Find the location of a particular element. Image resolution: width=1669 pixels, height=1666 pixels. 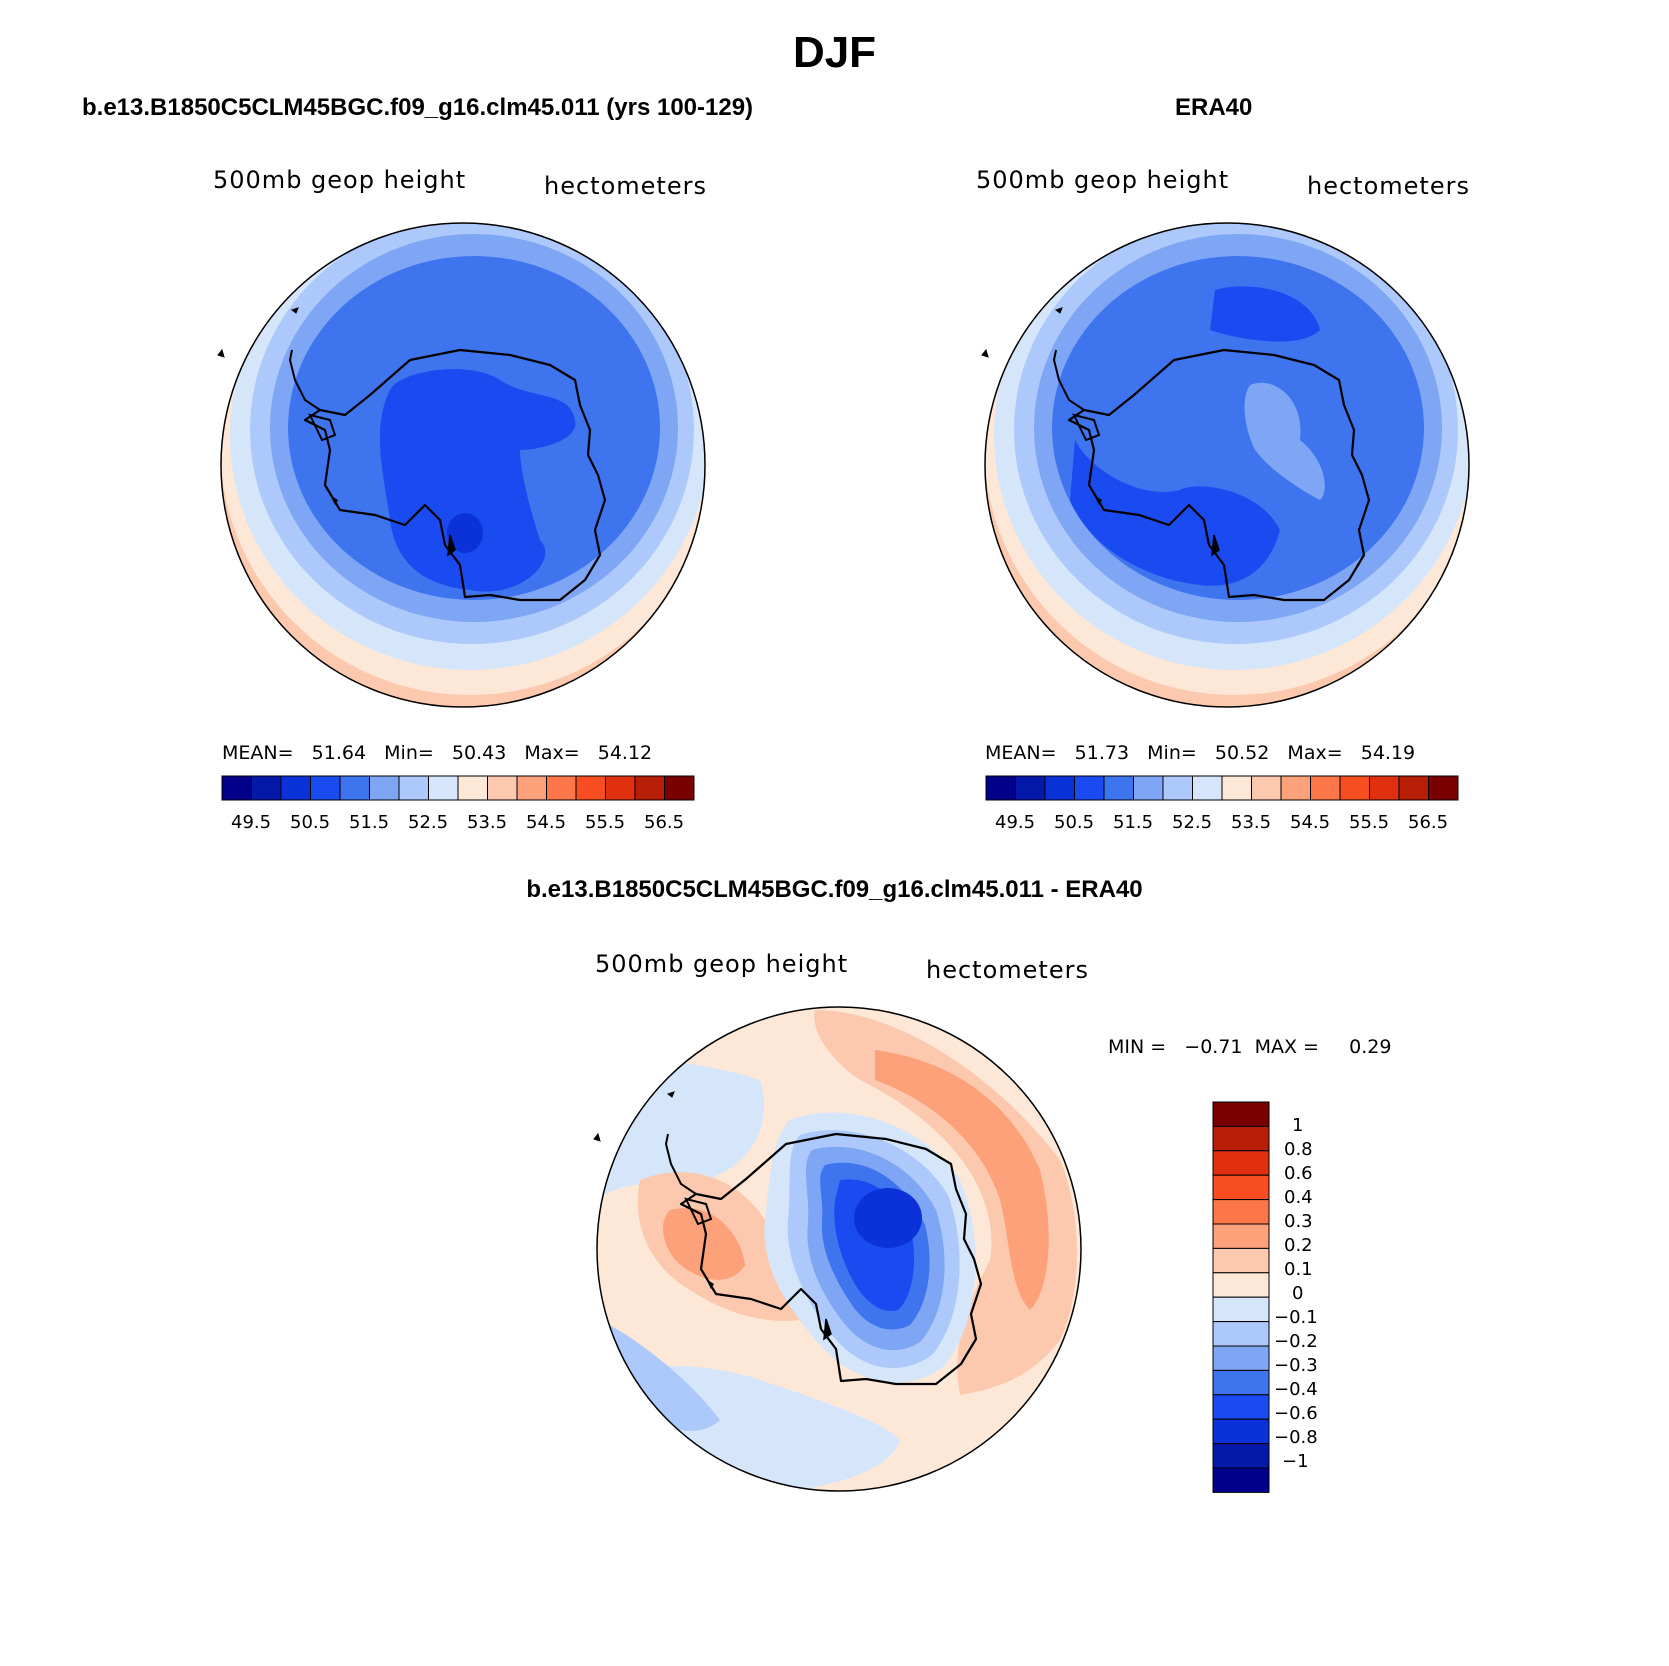

colorbar-3-label: 0.6 is located at coordinates (1298, 1173).